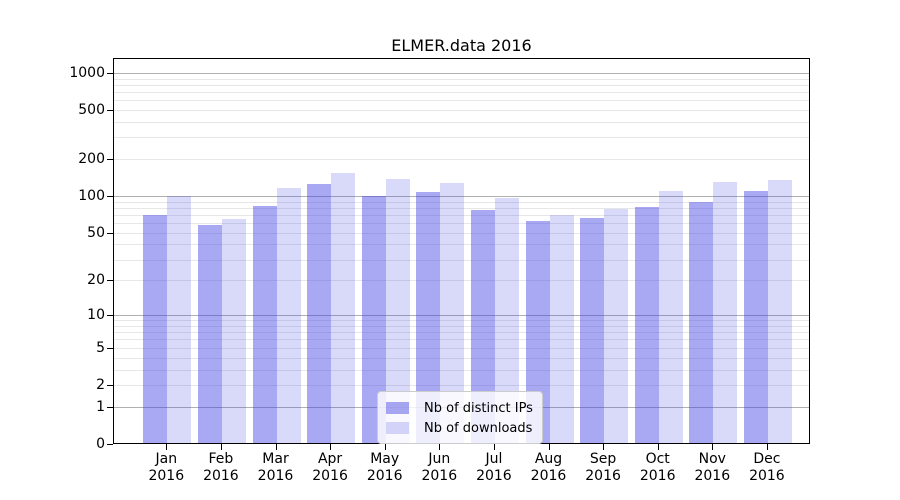 Image resolution: width=900 pixels, height=500 pixels. I want to click on x-tick-label-feb: Feb 2016, so click(221, 467).